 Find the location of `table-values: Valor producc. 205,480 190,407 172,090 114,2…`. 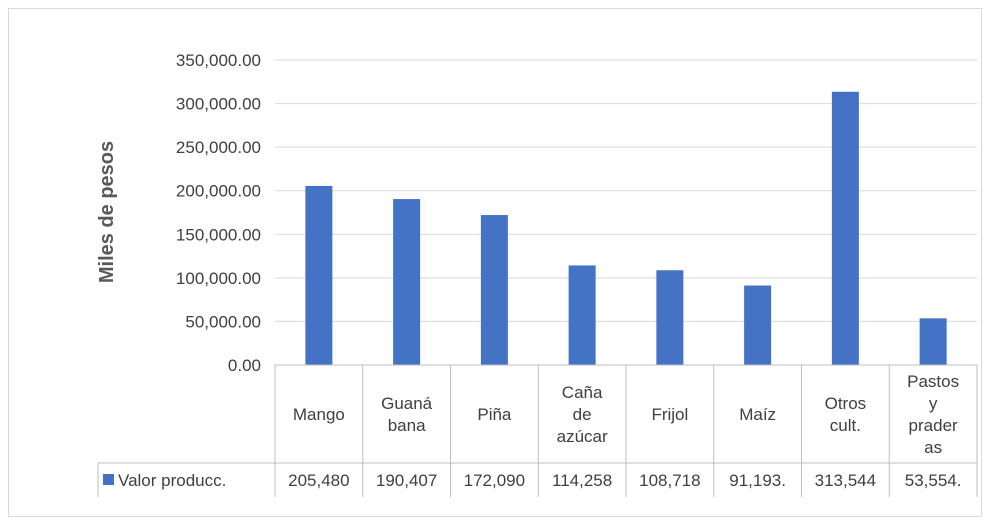

table-values: Valor producc. 205,480 190,407 172,090 114,2… is located at coordinates (532, 480).